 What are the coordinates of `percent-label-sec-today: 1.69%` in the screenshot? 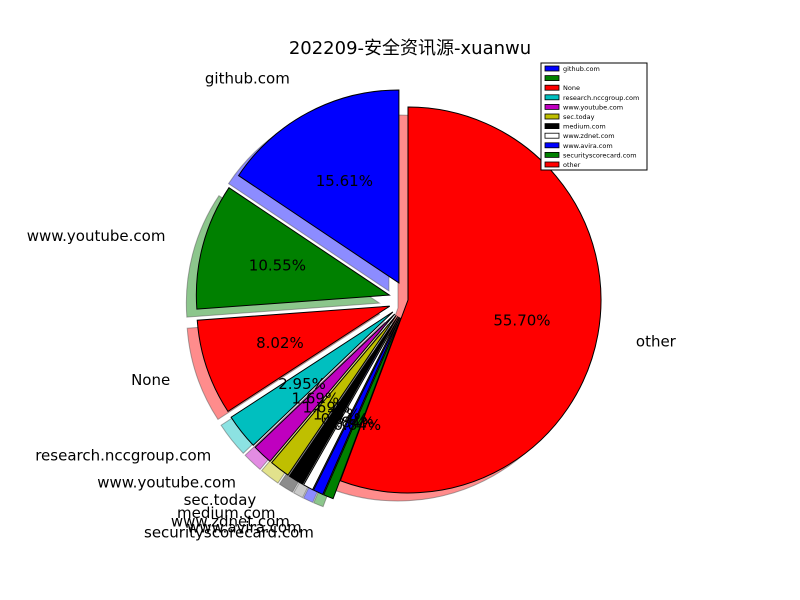 It's located at (326, 408).